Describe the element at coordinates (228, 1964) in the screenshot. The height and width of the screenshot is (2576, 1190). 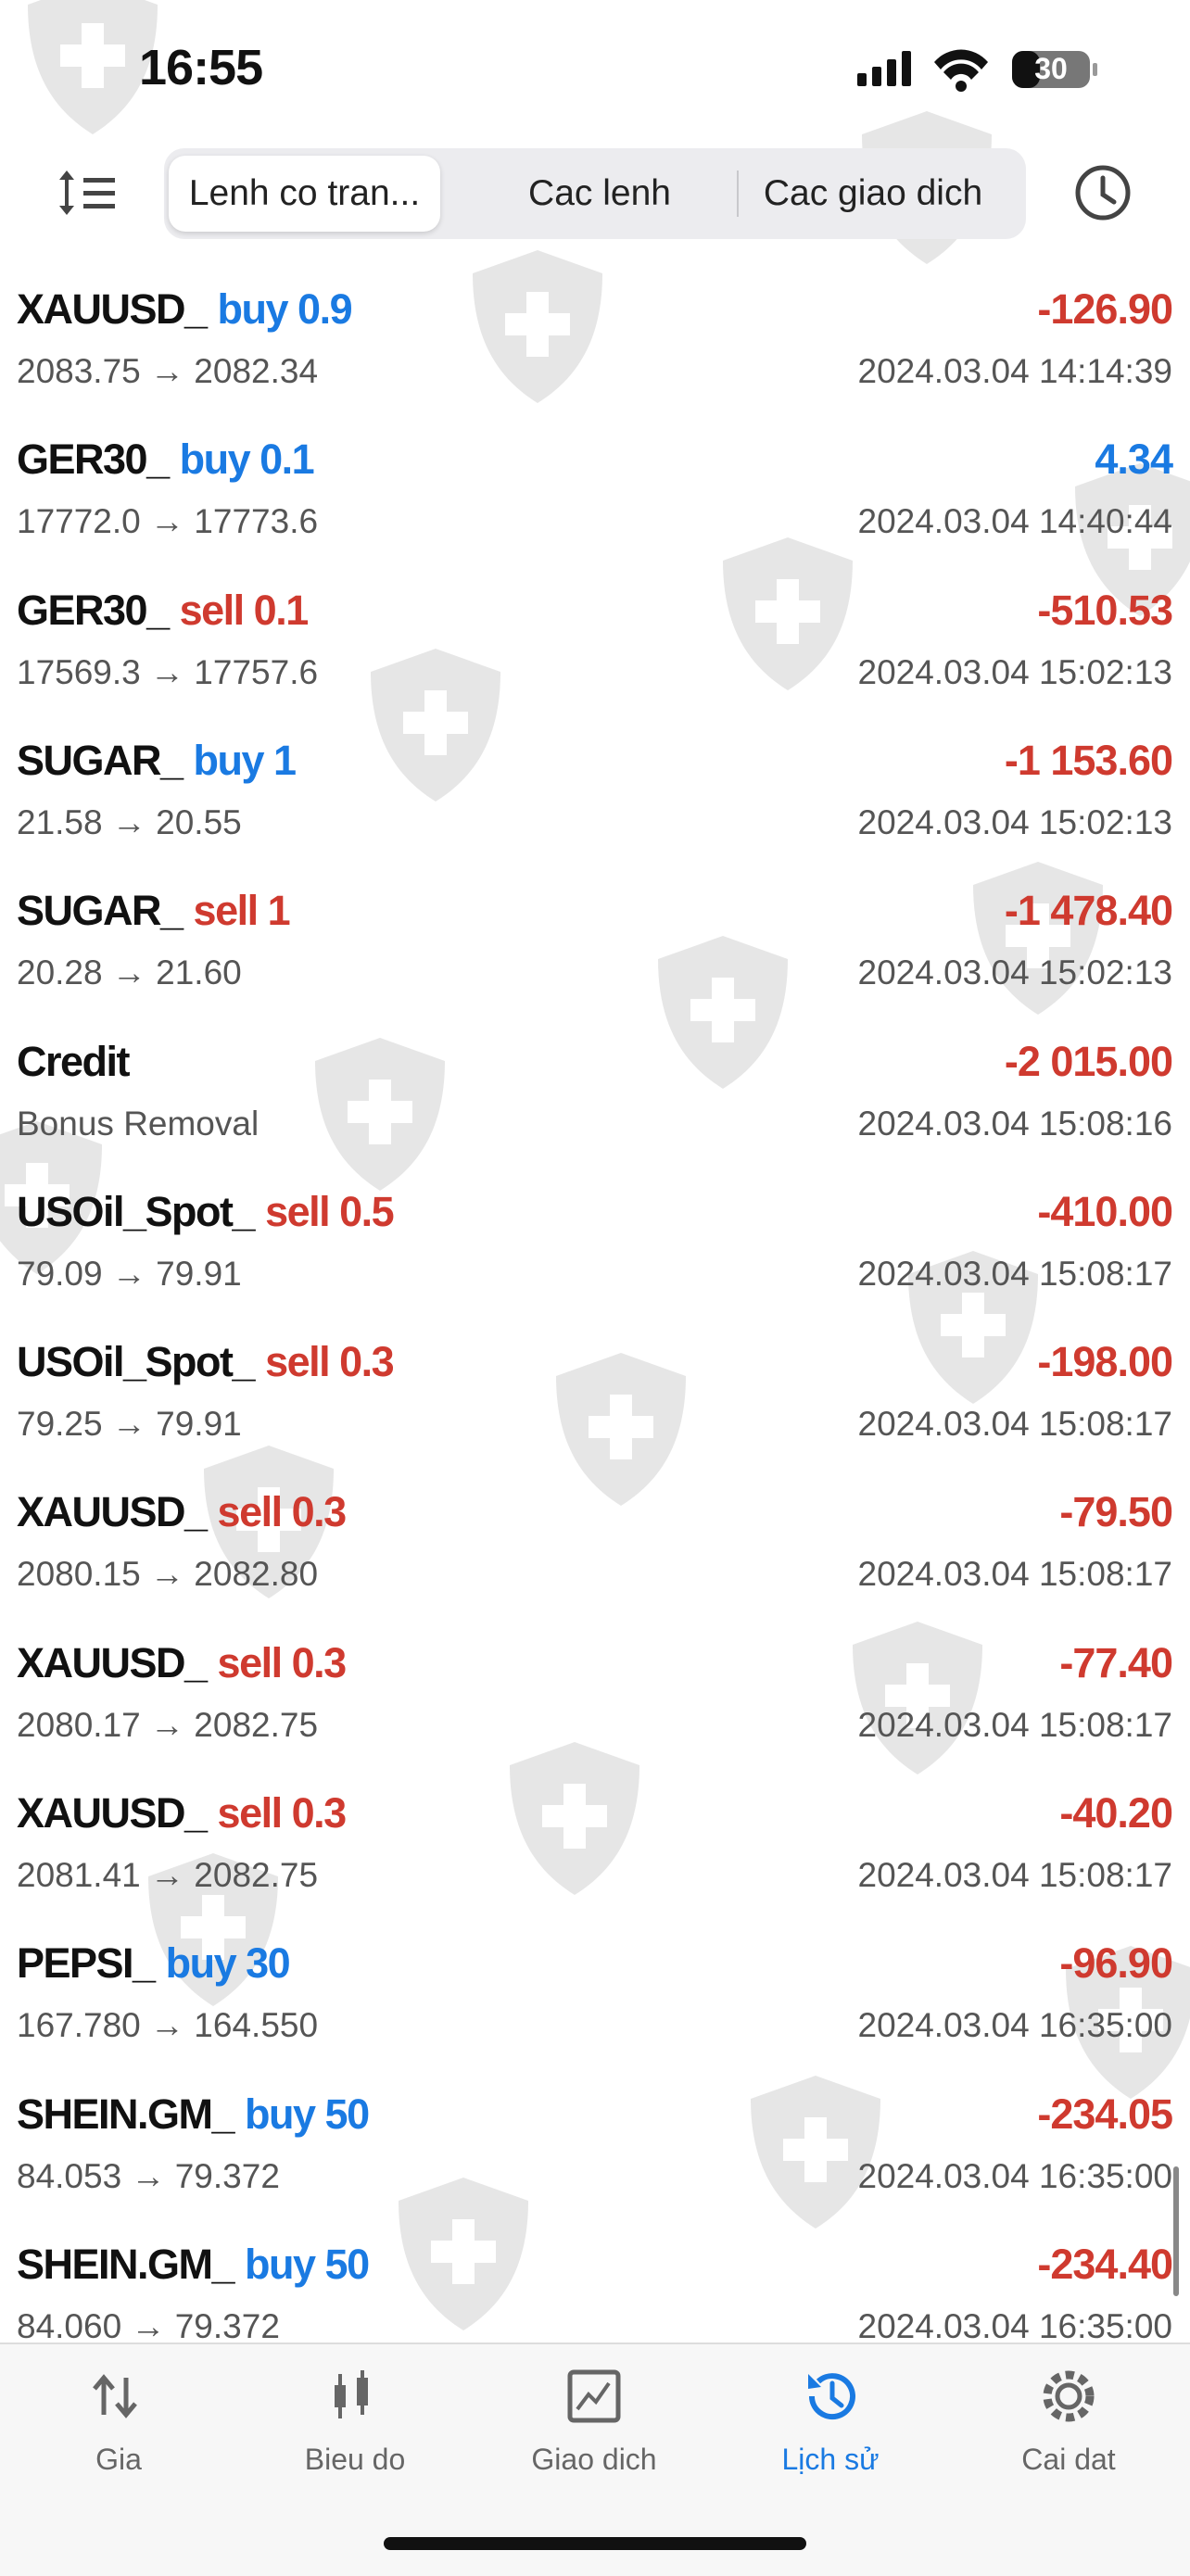
I see `side: buy 30` at that location.